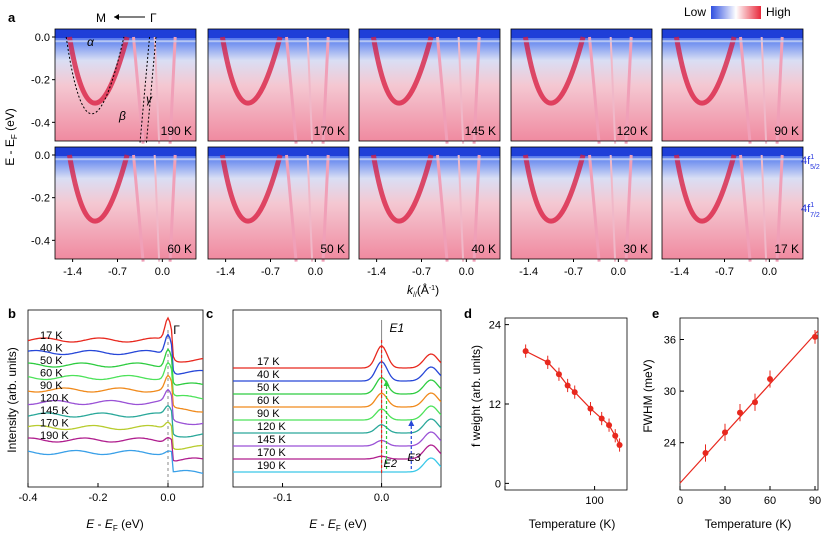 This screenshot has width=831, height=541. What do you see at coordinates (28, 498) in the screenshot?
I see `xtick-label: -0.4` at bounding box center [28, 498].